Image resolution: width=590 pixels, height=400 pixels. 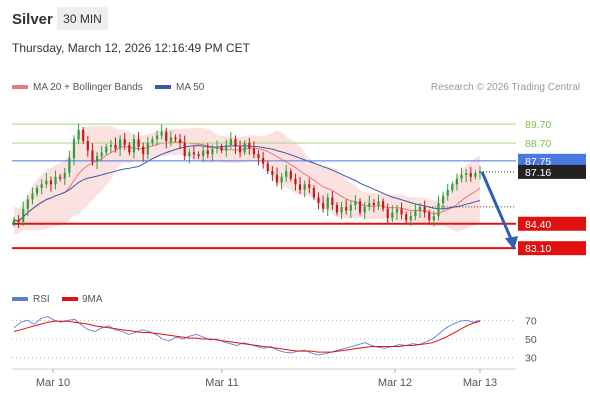 What do you see at coordinates (538, 162) in the screenshot?
I see `price-tag-87.75: 87.75` at bounding box center [538, 162].